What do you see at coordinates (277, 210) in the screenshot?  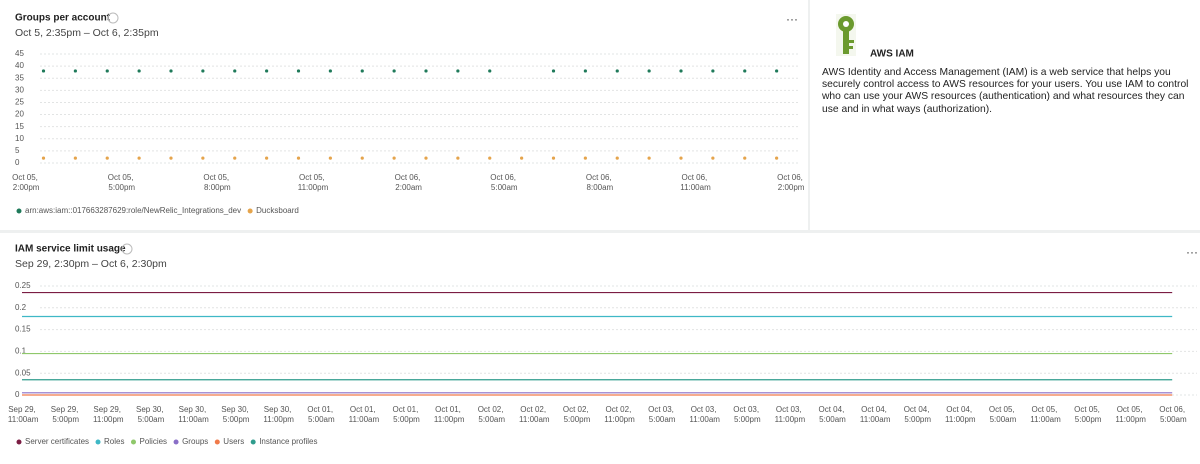 I see `legend-label: Ducksboard` at bounding box center [277, 210].